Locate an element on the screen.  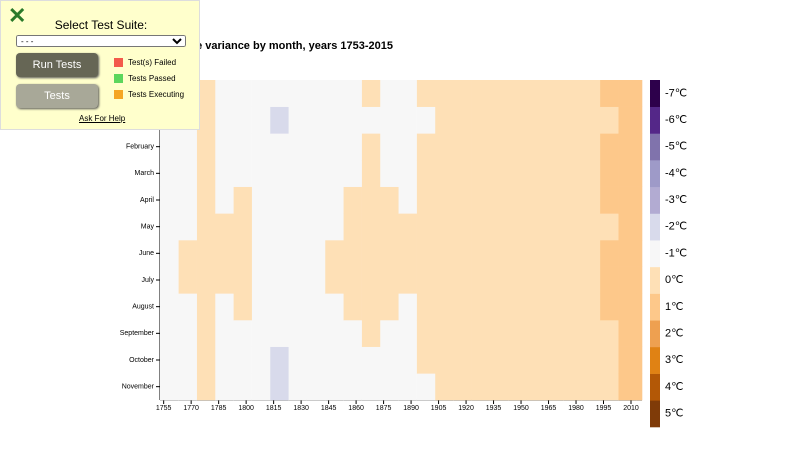
close-button: ✕ is located at coordinates (17, 15).